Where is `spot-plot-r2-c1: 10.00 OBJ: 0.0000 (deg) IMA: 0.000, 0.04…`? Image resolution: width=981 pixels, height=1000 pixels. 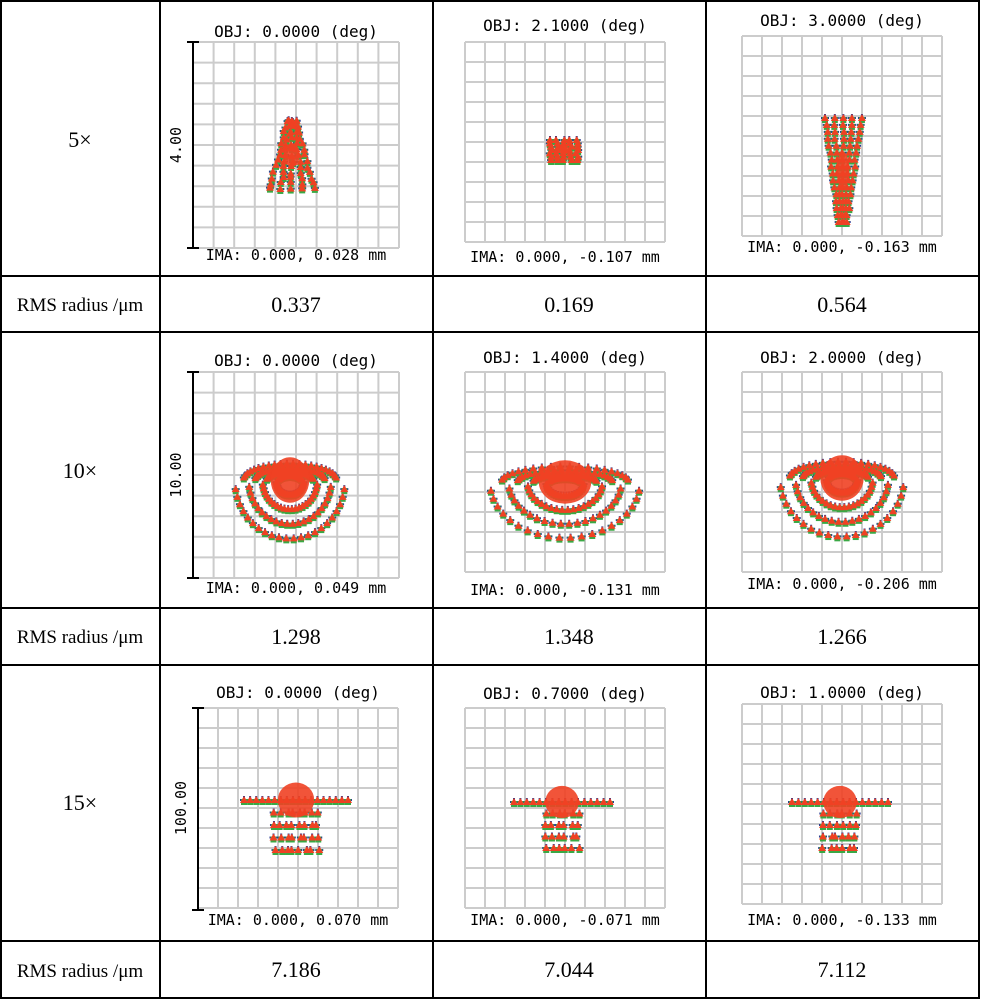 spot-plot-r2-c1: 10.00 OBJ: 0.0000 (deg) IMA: 0.000, 0.04… is located at coordinates (283, 474).